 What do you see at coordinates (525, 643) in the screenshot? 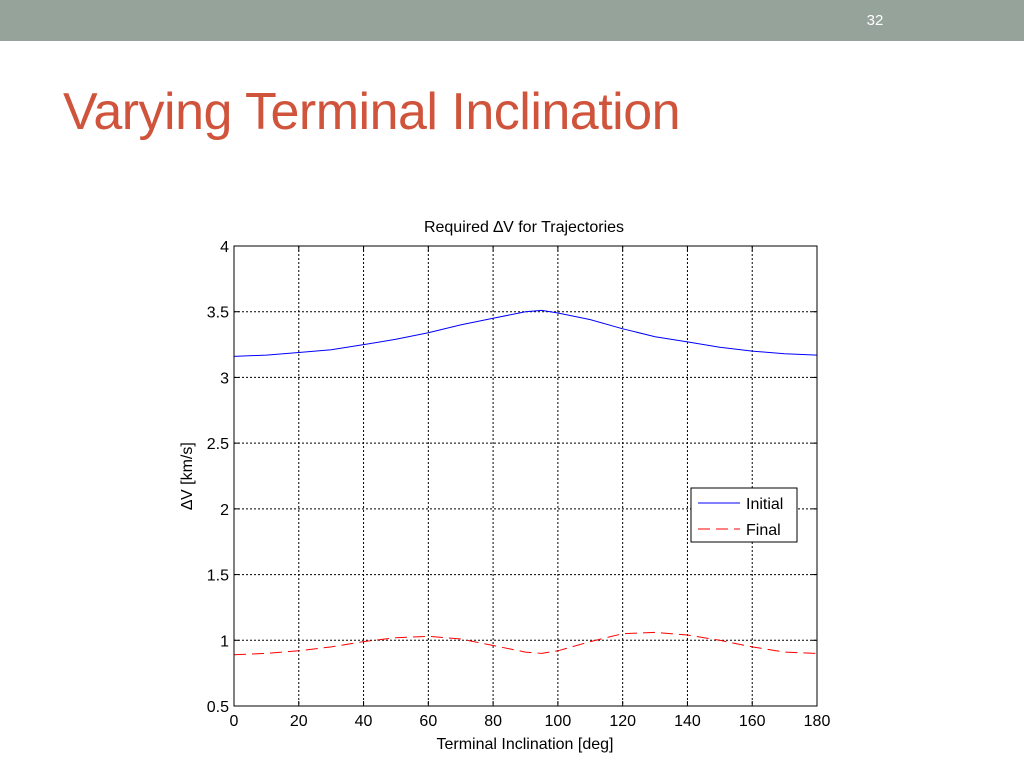
I see `series-line-final` at bounding box center [525, 643].